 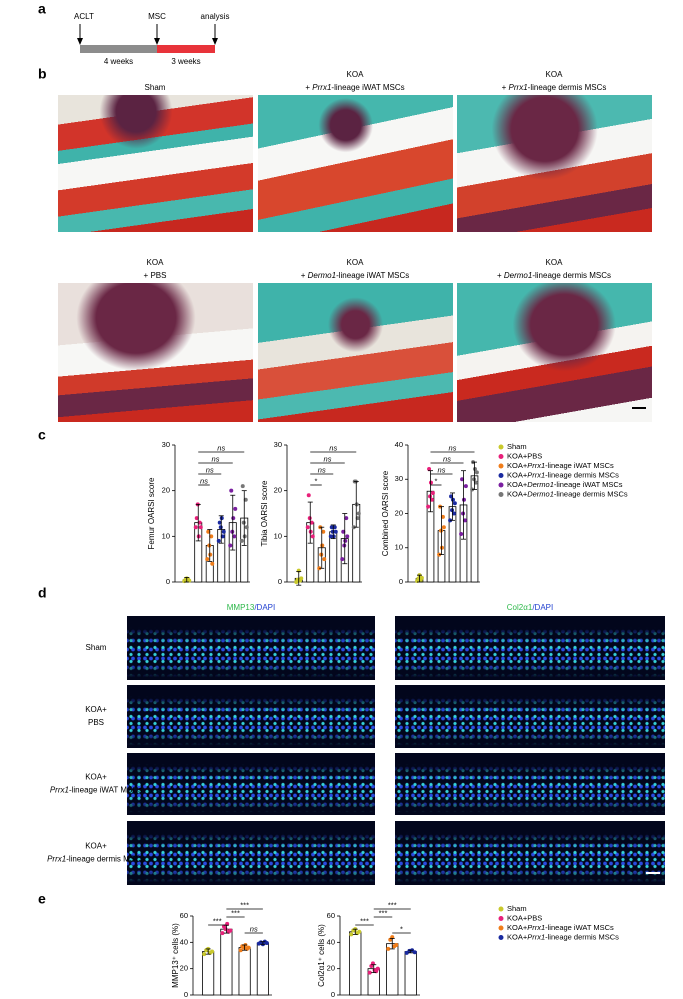 I want to click on y-axis-label: MMP13⁺ cells (%), so click(x=175, y=955).